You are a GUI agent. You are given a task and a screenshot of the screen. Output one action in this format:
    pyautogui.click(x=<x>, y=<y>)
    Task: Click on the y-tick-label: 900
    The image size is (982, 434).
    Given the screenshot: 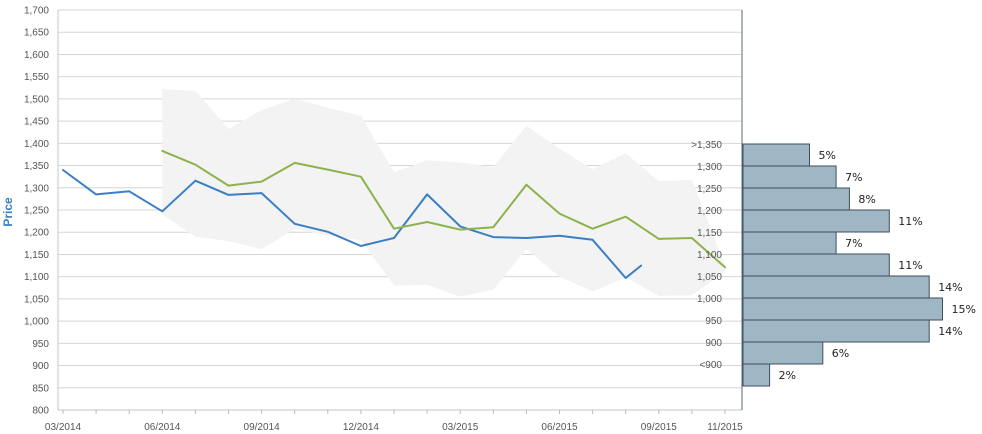 What is the action you would take?
    pyautogui.click(x=40, y=366)
    